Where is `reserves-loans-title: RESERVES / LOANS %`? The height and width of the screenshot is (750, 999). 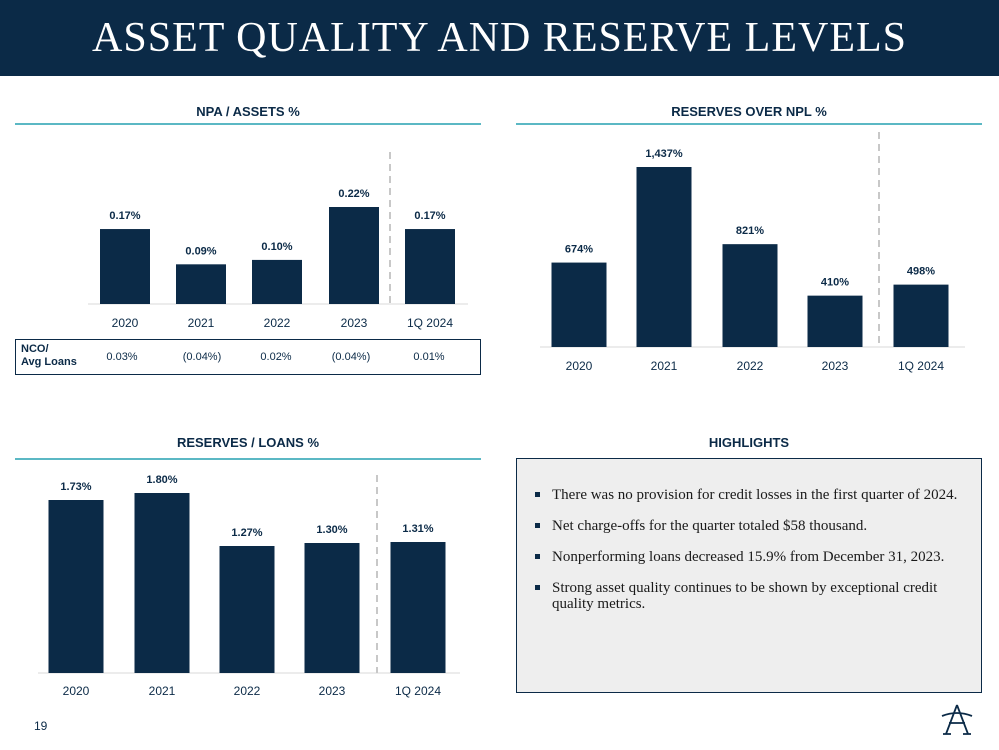
reserves-loans-title: RESERVES / LOANS % is located at coordinates (248, 442).